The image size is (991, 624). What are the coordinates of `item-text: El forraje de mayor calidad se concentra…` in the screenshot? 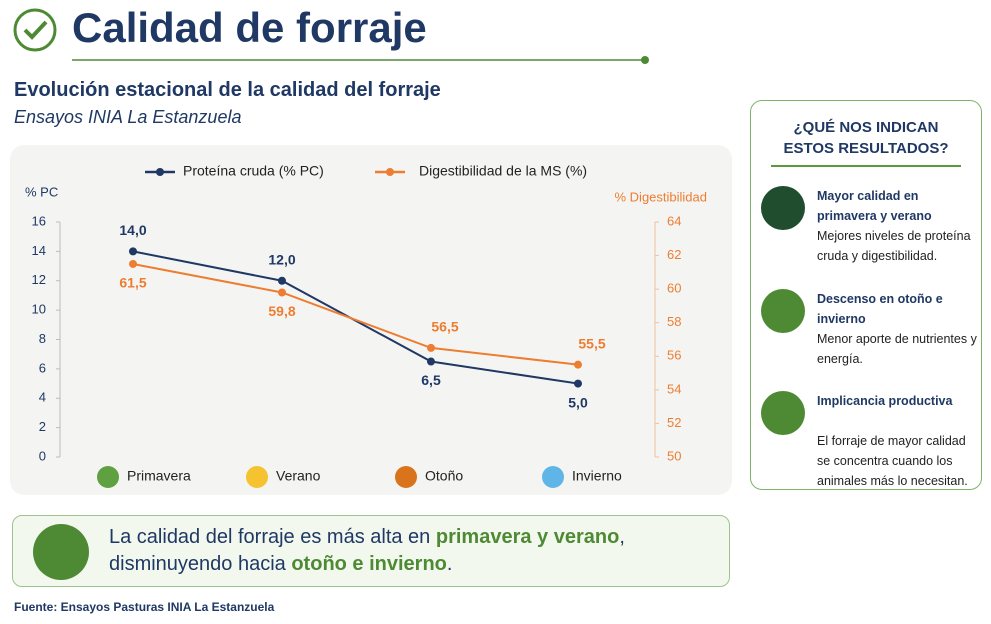 It's located at (892, 461).